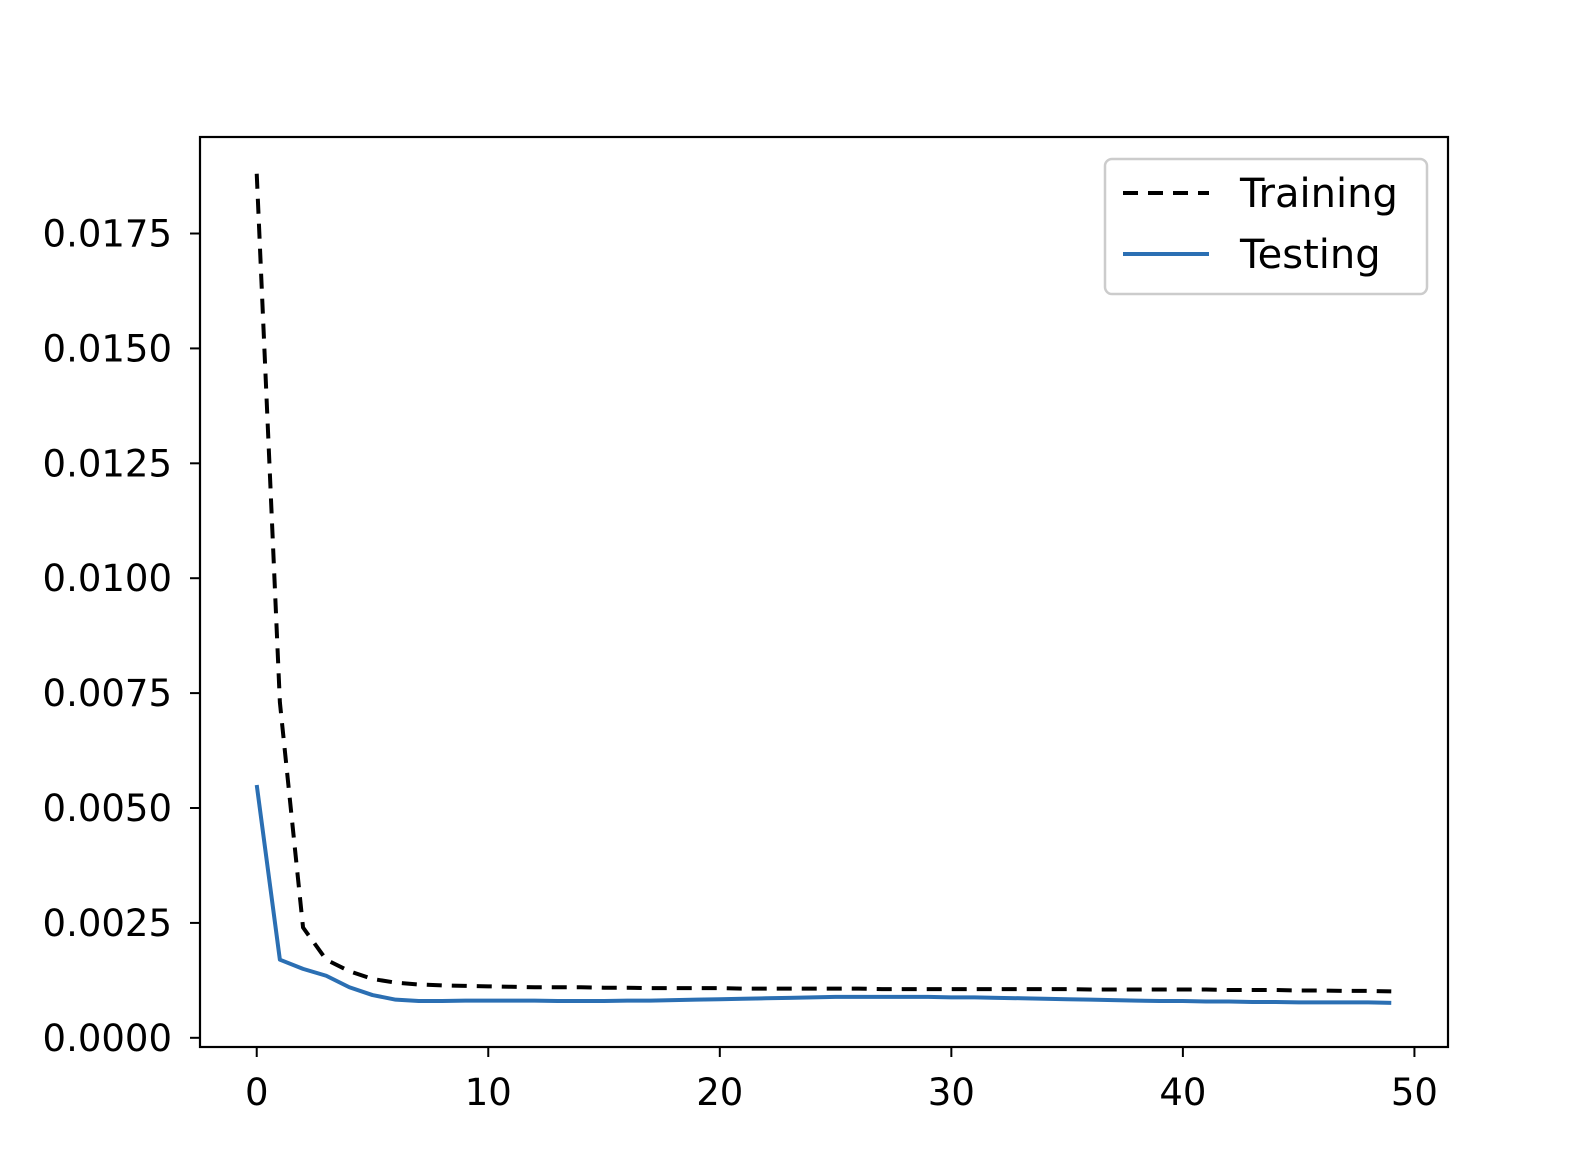  What do you see at coordinates (107, 348) in the screenshot?
I see `y-tick-label: 0.0150` at bounding box center [107, 348].